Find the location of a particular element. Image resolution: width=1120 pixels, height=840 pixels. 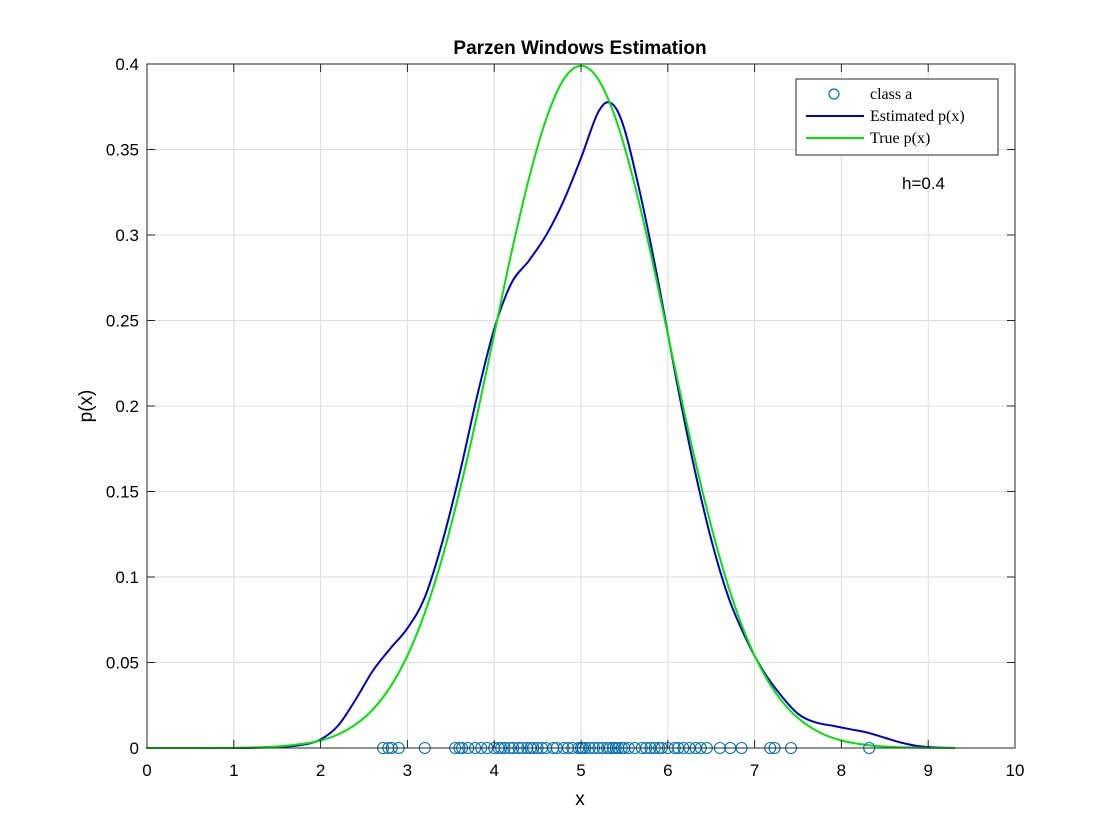

y-tick-label: 0.15 is located at coordinates (122, 492).